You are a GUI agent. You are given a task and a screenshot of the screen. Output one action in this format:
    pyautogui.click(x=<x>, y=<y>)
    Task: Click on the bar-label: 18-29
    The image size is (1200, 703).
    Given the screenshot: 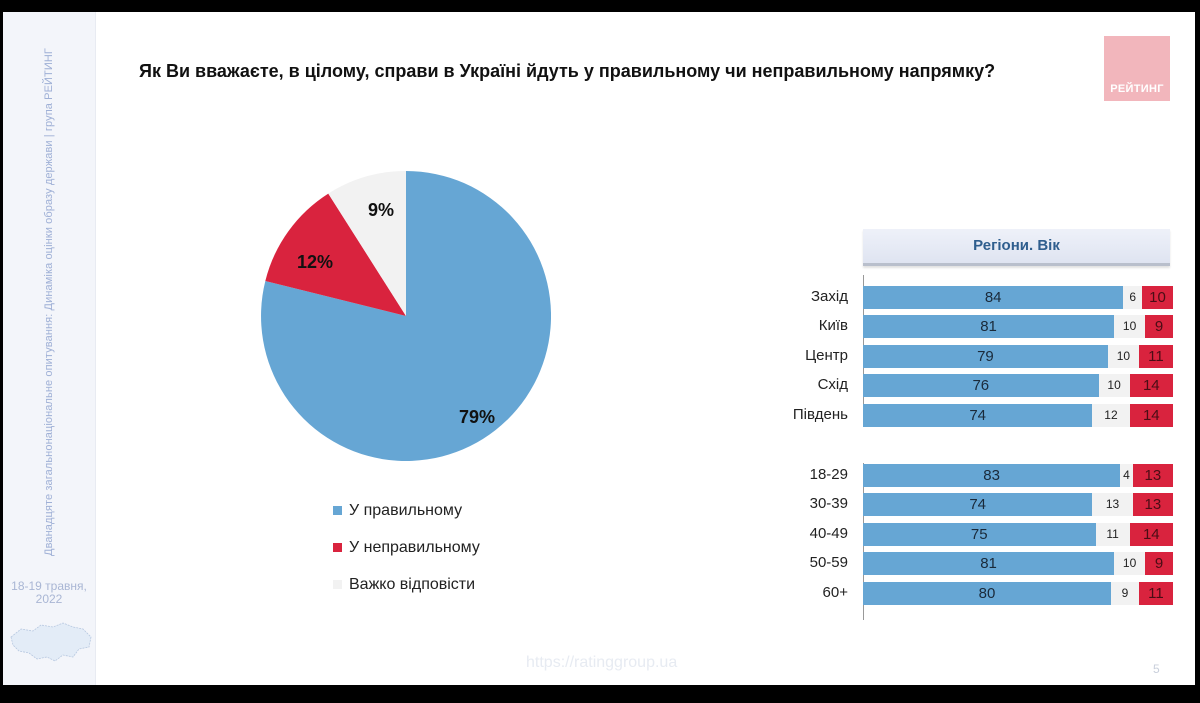 What is the action you would take?
    pyautogui.click(x=828, y=474)
    